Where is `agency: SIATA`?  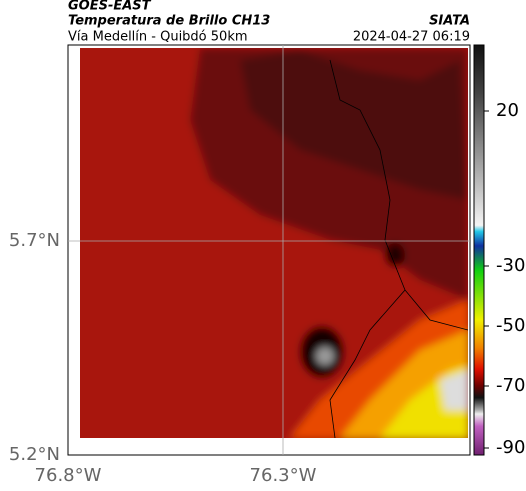 agency: SIATA is located at coordinates (449, 21).